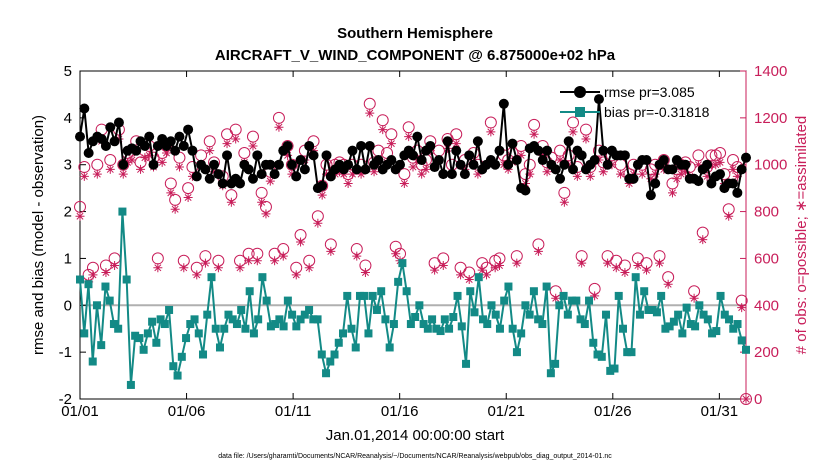  Describe the element at coordinates (770, 71) in the screenshot. I see `right-tick-label: 1400` at that location.